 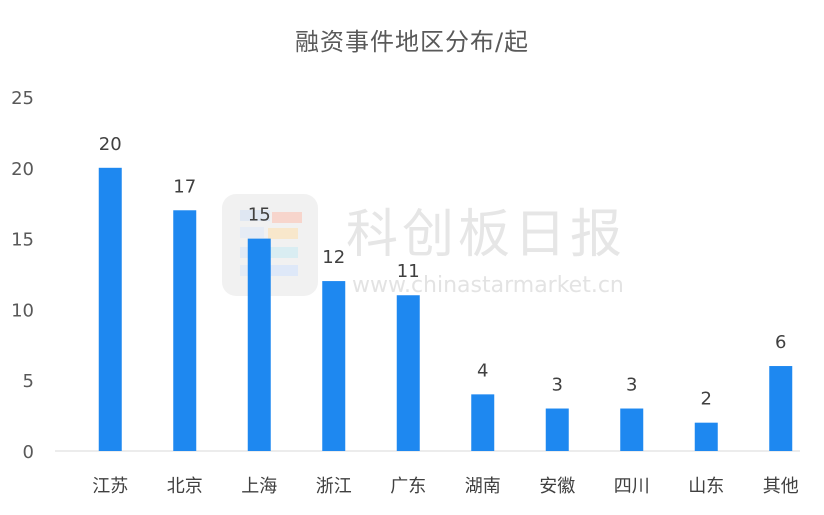 What do you see at coordinates (22, 310) in the screenshot?
I see `y-tick-label: 10` at bounding box center [22, 310].